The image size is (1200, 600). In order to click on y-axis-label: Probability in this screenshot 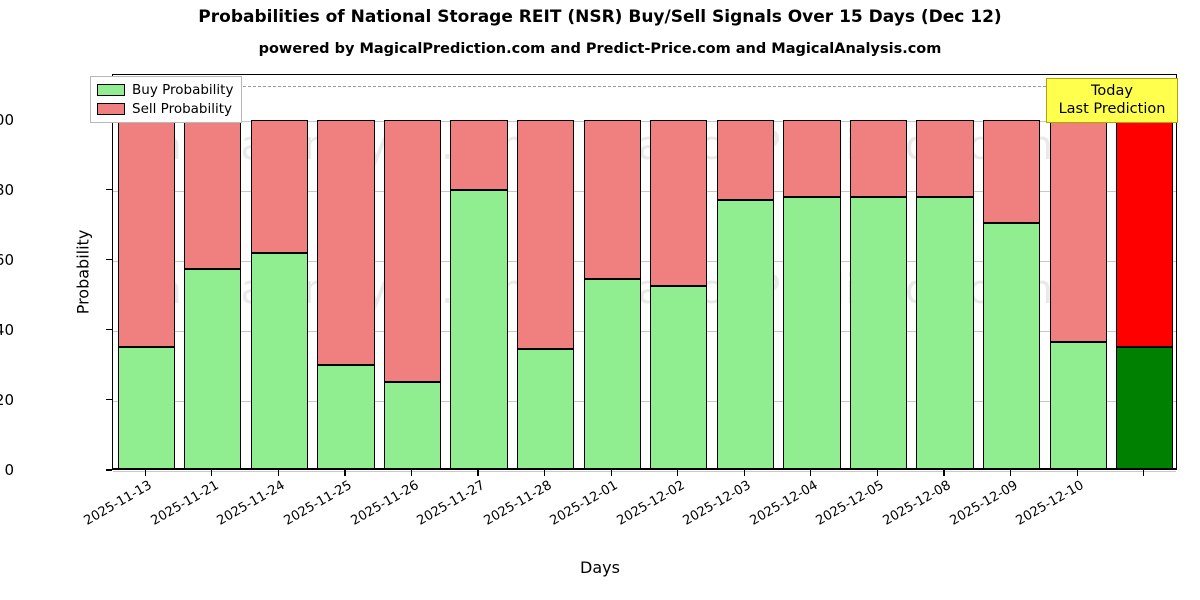, I will do `click(83, 272)`.